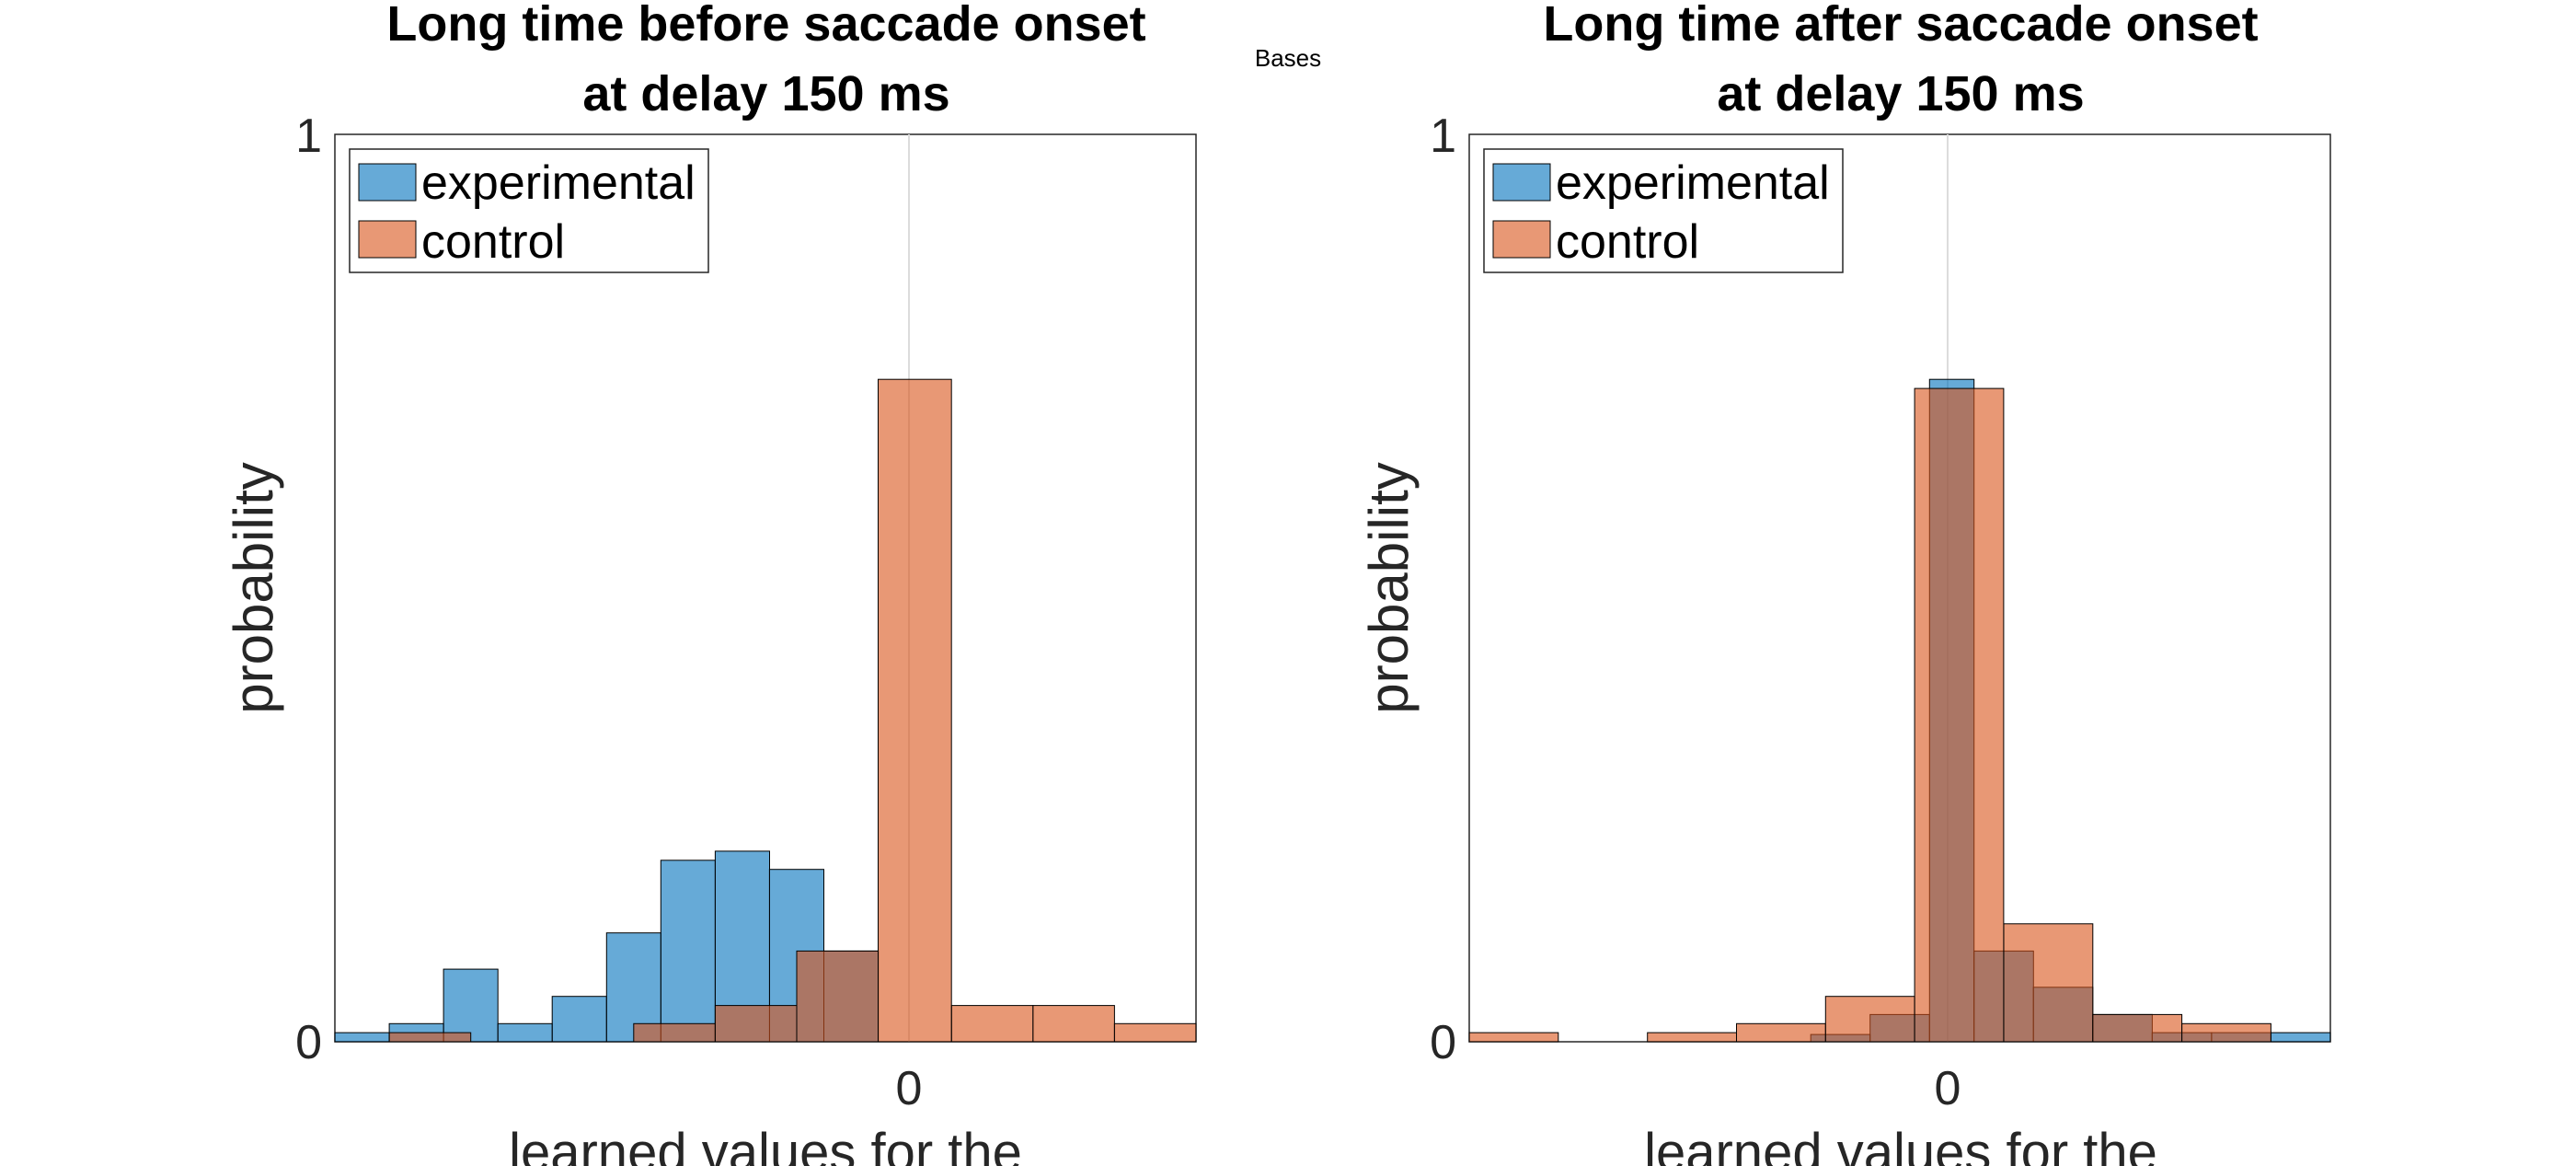 Image resolution: width=2576 pixels, height=1166 pixels. What do you see at coordinates (1901, 1144) in the screenshot?
I see `right-xlabel: learned values for the` at bounding box center [1901, 1144].